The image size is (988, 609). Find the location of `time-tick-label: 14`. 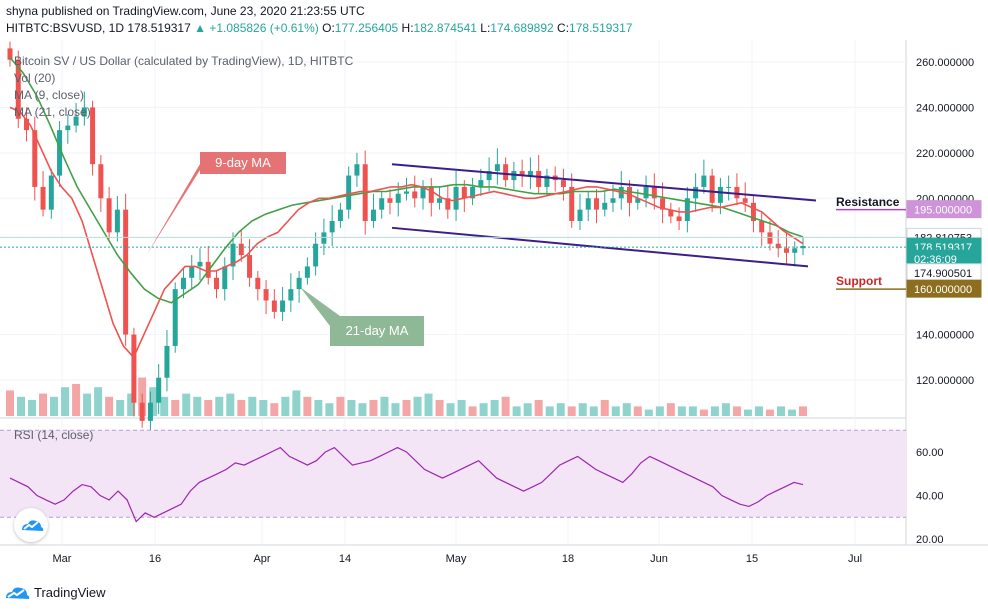

time-tick-label: 14 is located at coordinates (345, 559).